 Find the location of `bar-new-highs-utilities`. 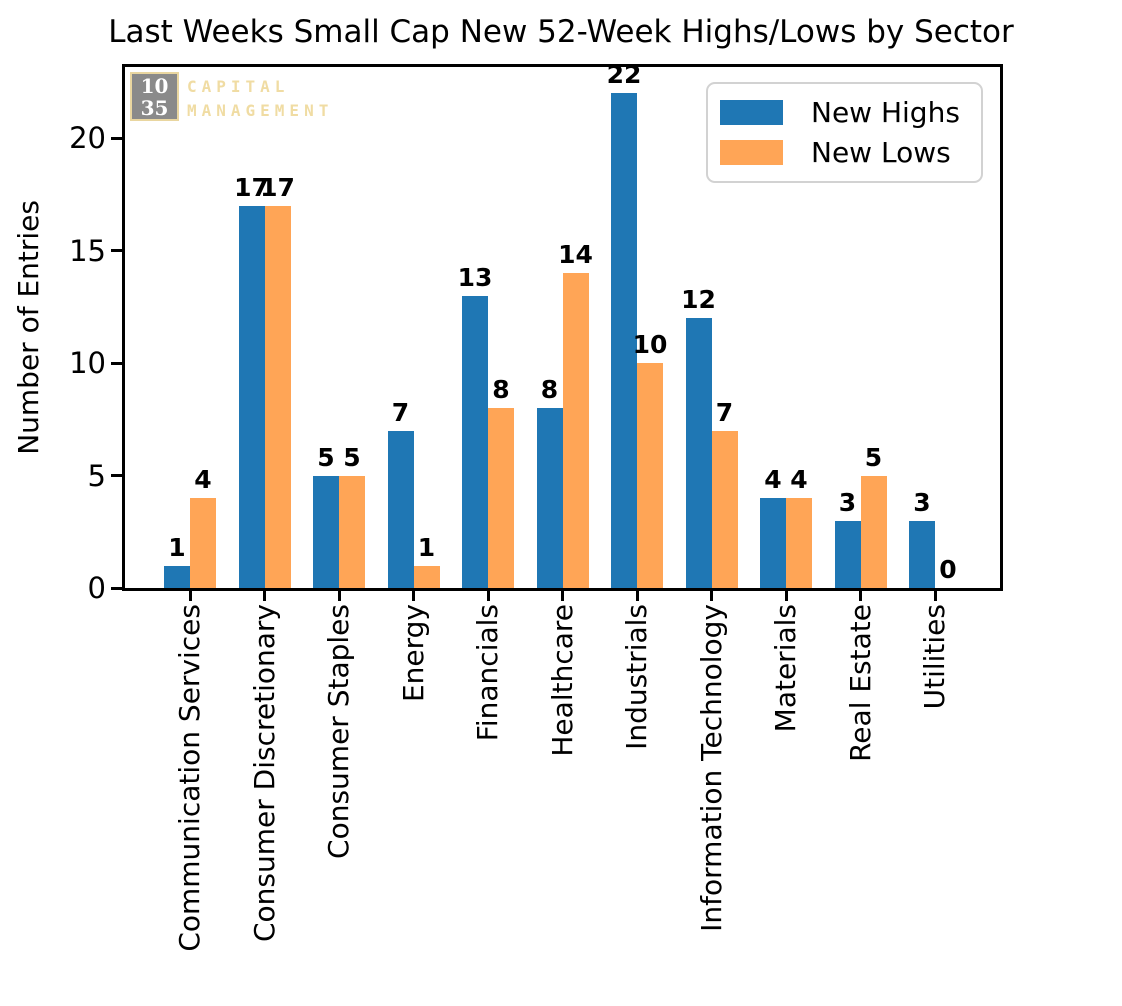

bar-new-highs-utilities is located at coordinates (922, 554).